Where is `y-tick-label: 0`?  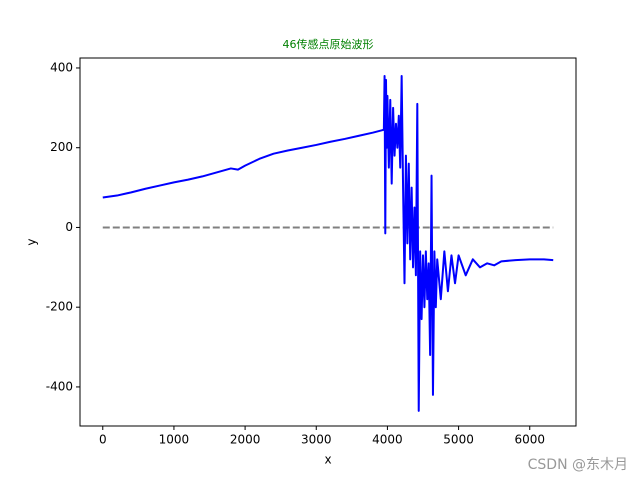
y-tick-label: 0 is located at coordinates (69, 227).